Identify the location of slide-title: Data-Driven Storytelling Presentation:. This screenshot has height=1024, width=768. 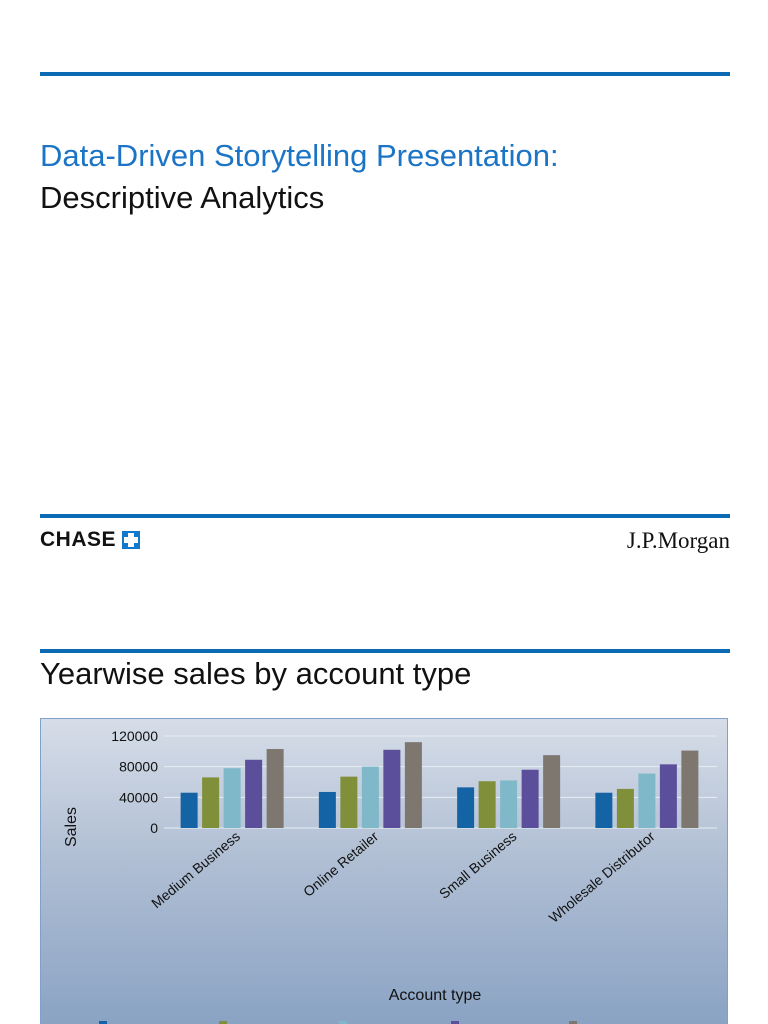
(299, 155).